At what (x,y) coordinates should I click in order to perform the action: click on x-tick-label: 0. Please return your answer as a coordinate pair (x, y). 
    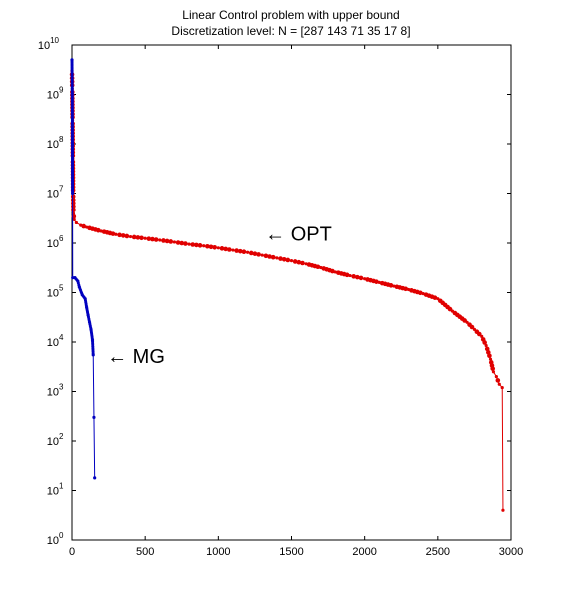
    Looking at the image, I should click on (72, 552).